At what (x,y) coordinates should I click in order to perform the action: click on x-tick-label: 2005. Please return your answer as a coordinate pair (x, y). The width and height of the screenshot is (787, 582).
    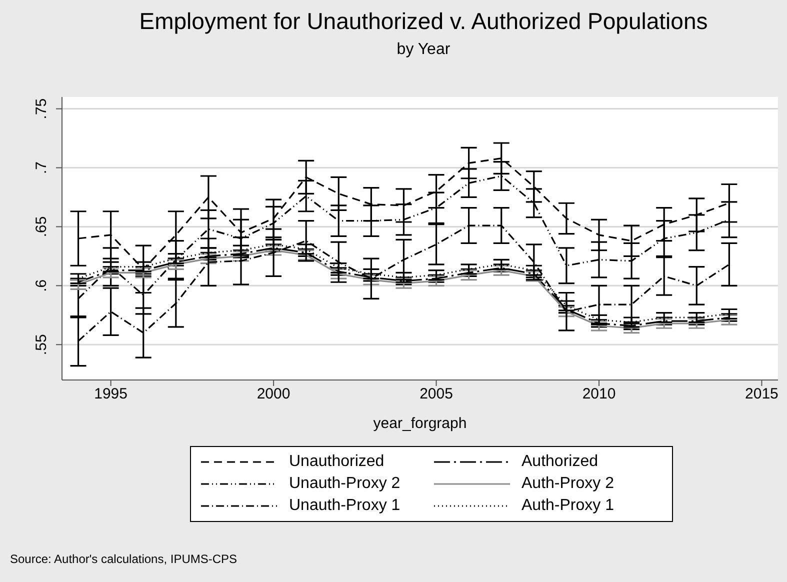
    Looking at the image, I should click on (436, 394).